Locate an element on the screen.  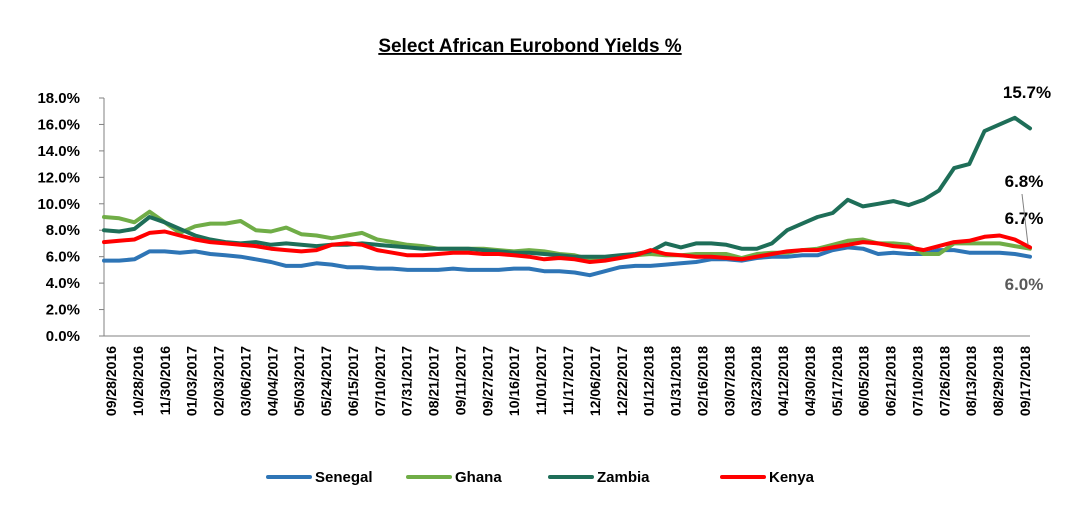
x-tick-label: 08/13/2018 is located at coordinates (971, 381).